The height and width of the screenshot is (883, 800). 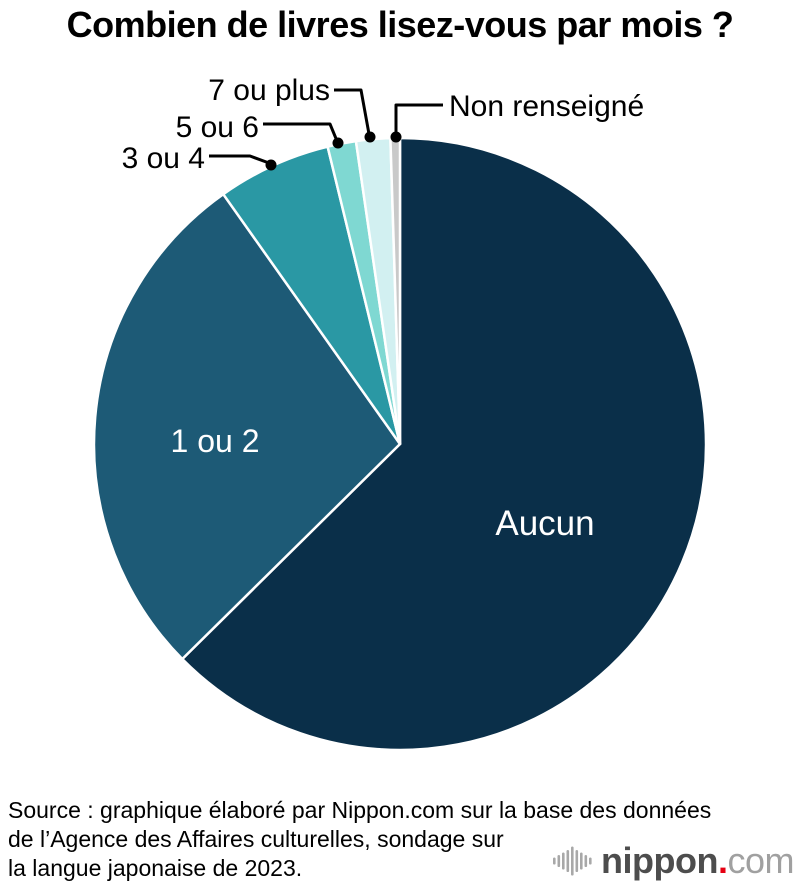 I want to click on callout-dot-3ou4, so click(x=271, y=165).